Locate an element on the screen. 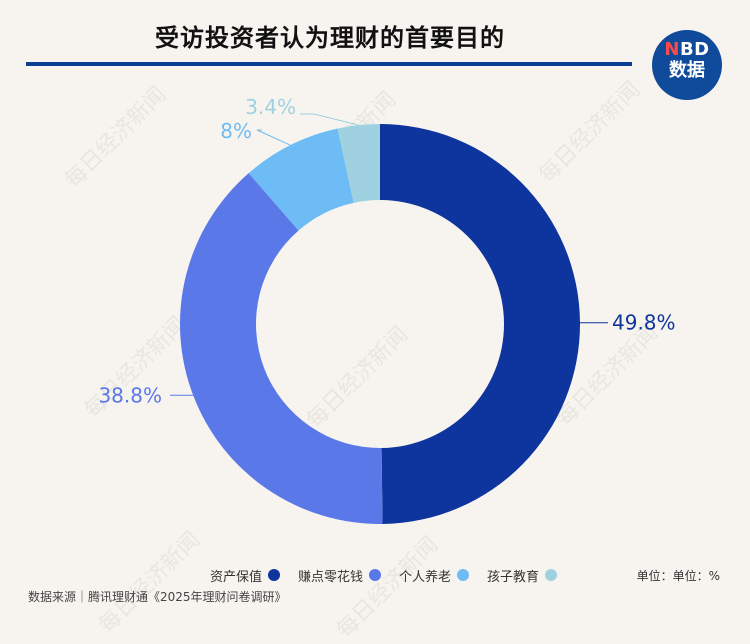  nbd-logo: NBD 数据 is located at coordinates (687, 65).